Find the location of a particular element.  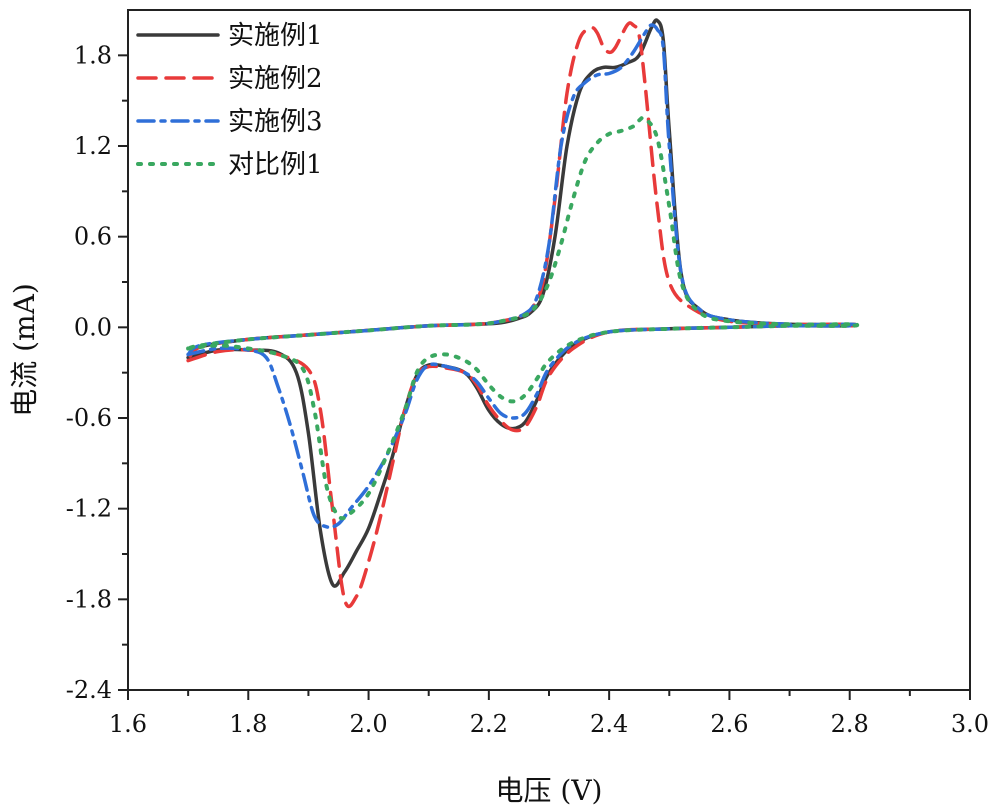

x-tick-label: 2.8 is located at coordinates (850, 724).